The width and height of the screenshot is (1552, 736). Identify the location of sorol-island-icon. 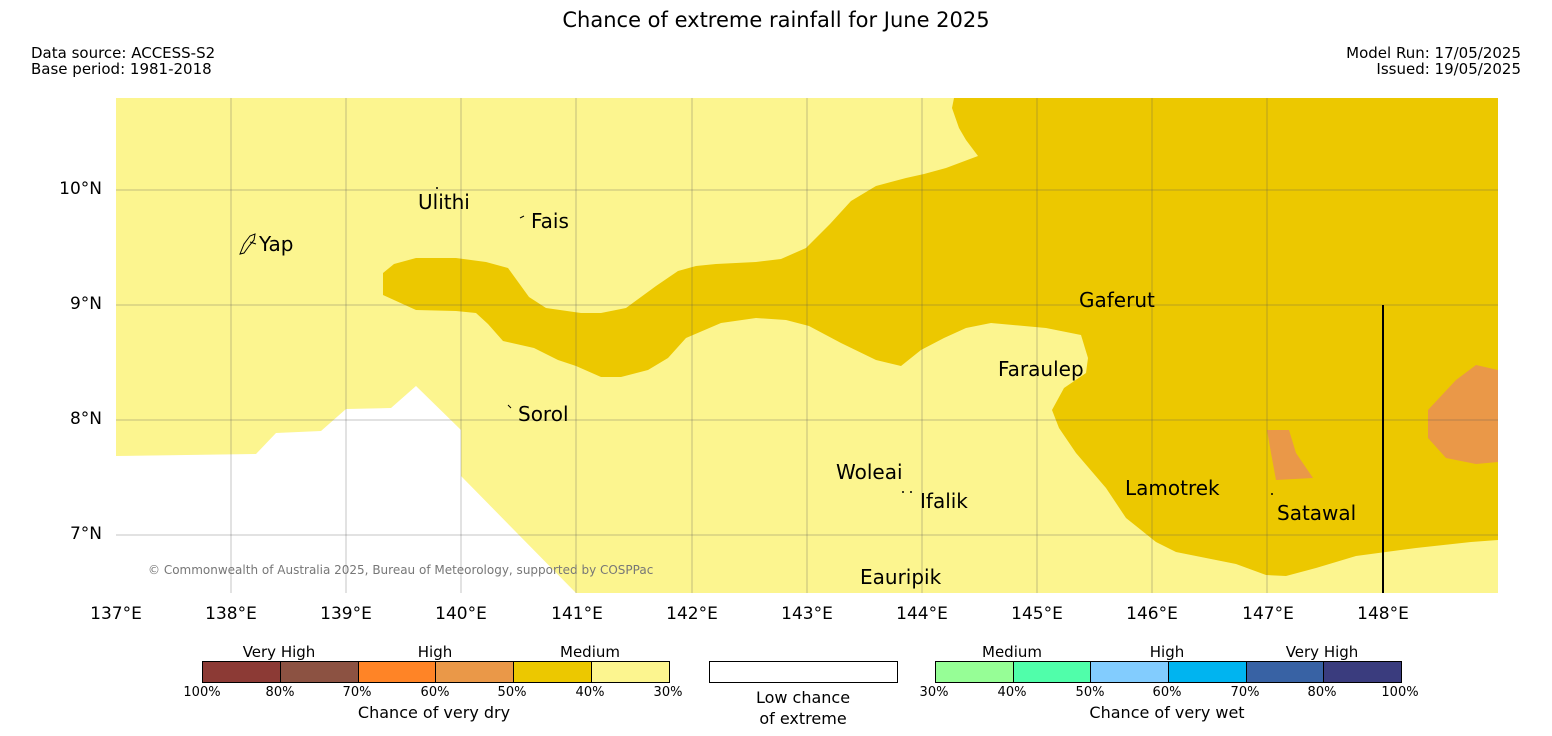
(509, 406).